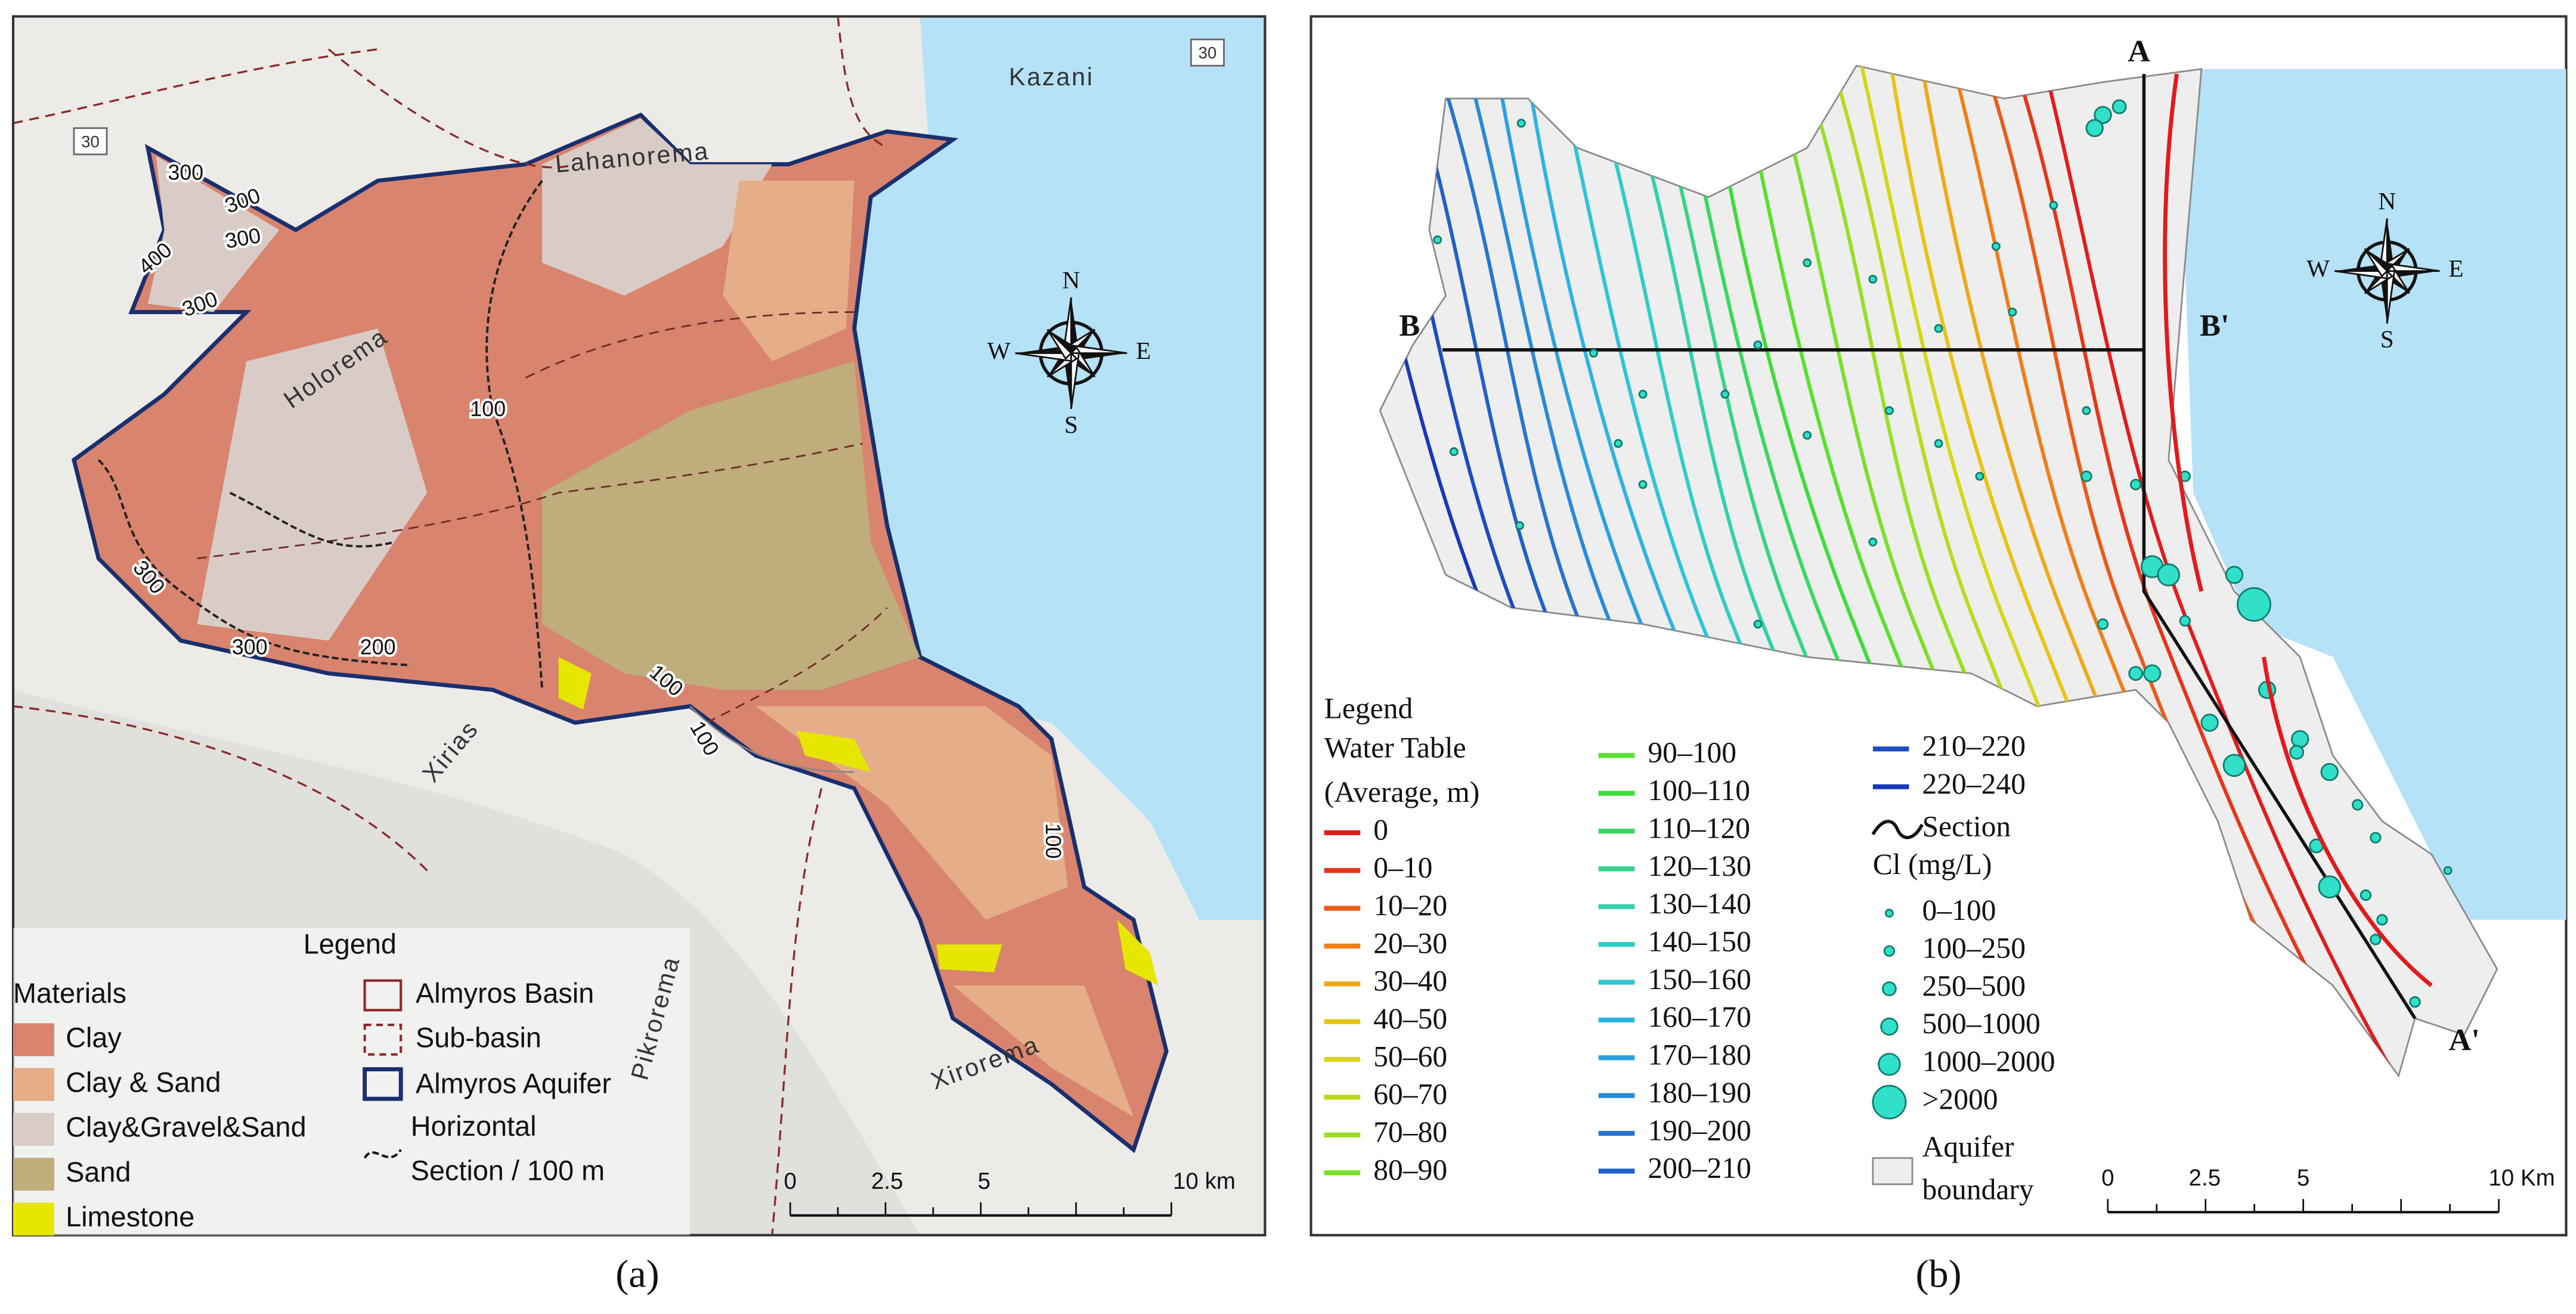 Image resolution: width=2576 pixels, height=1314 pixels. I want to click on legend-label: Almyros Aquifer, so click(513, 1083).